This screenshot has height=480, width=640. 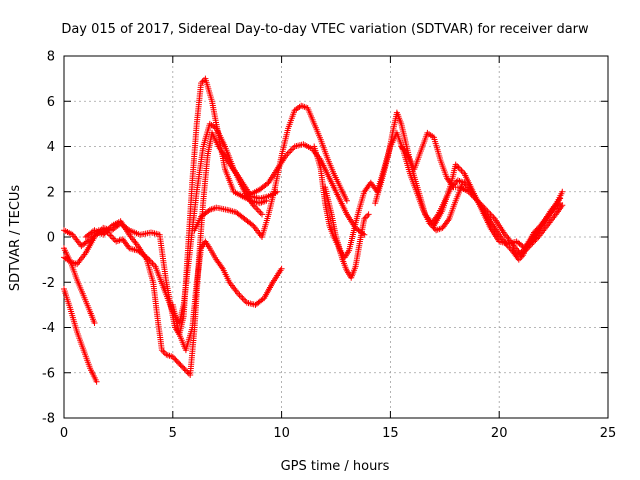 What do you see at coordinates (281, 433) in the screenshot?
I see `x-tick-label: 10` at bounding box center [281, 433].